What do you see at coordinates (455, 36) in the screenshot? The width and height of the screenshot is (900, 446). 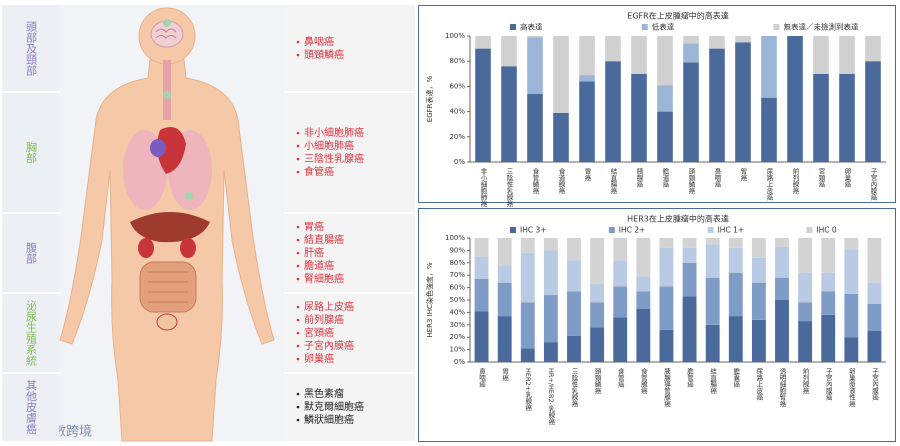 I see `y-tick-label: 100%` at bounding box center [455, 36].